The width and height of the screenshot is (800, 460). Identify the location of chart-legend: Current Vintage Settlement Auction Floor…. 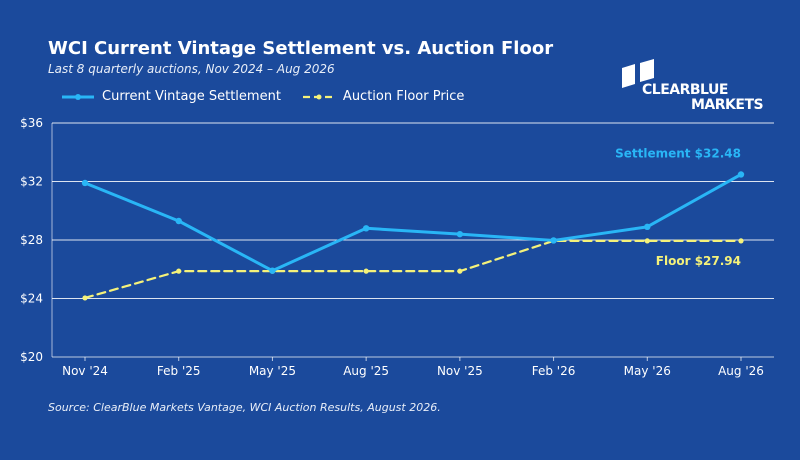
(274, 96).